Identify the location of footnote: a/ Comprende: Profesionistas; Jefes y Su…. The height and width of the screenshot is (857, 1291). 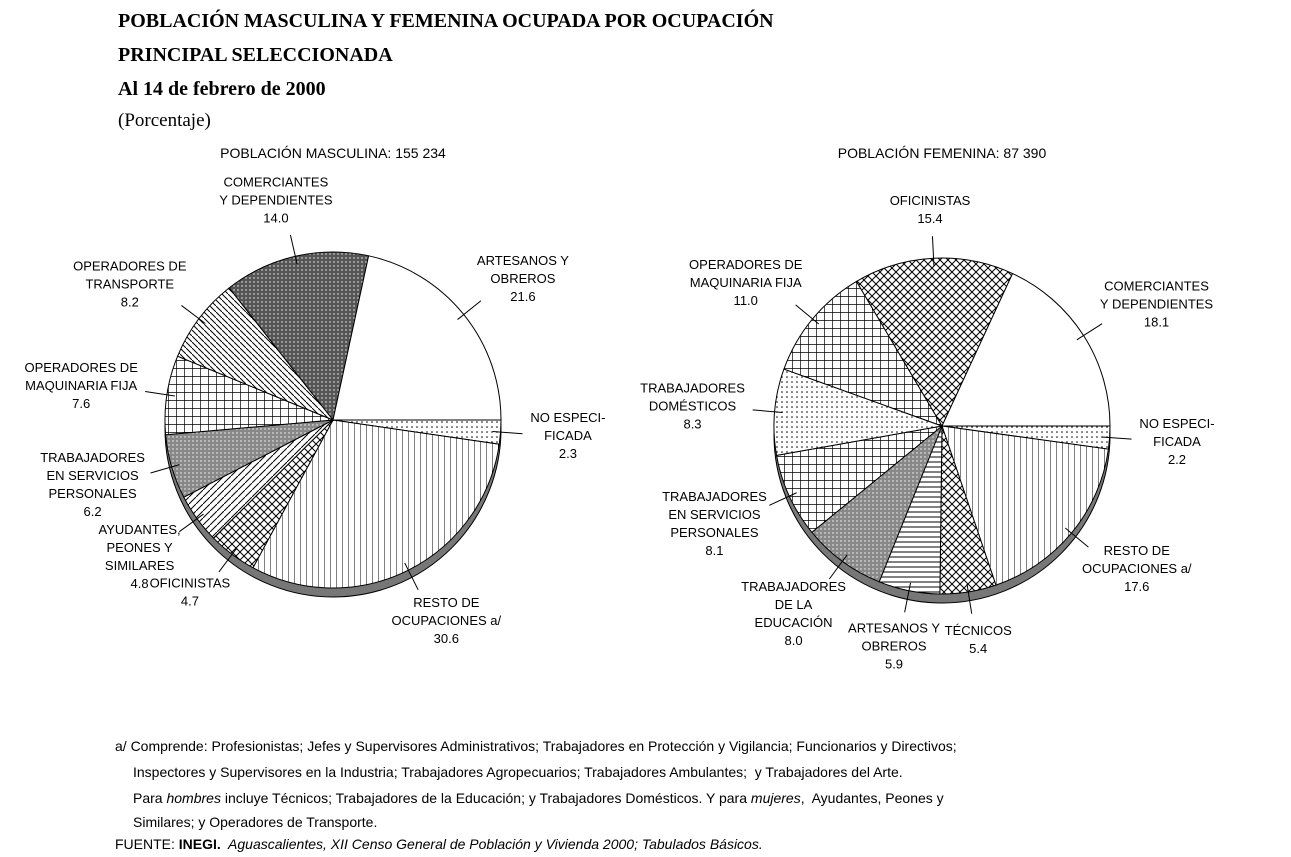
(536, 746).